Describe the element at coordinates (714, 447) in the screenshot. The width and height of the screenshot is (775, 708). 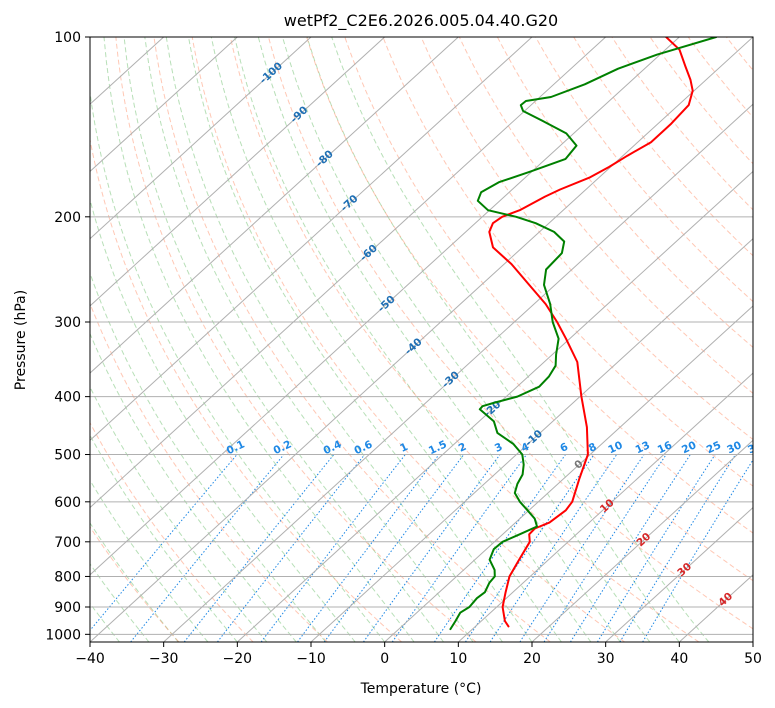
I see `mixing-ratio-label: 25` at that location.